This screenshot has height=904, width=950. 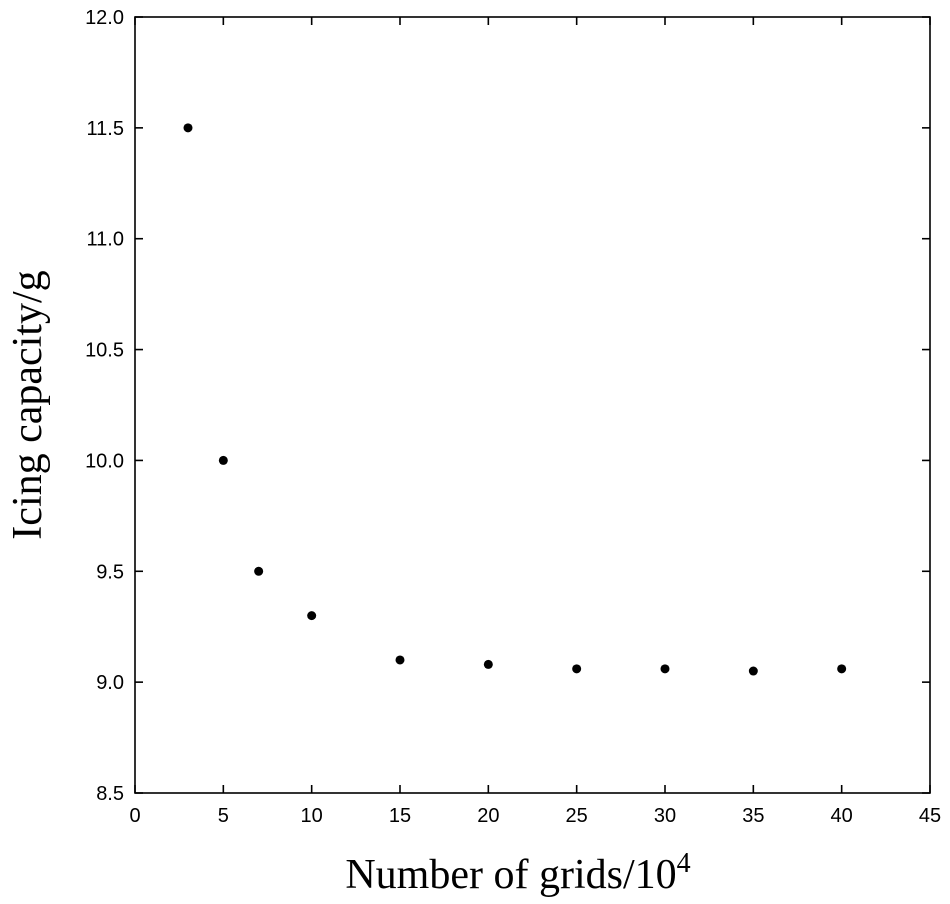 What do you see at coordinates (223, 816) in the screenshot?
I see `x-tick-label: 5` at bounding box center [223, 816].